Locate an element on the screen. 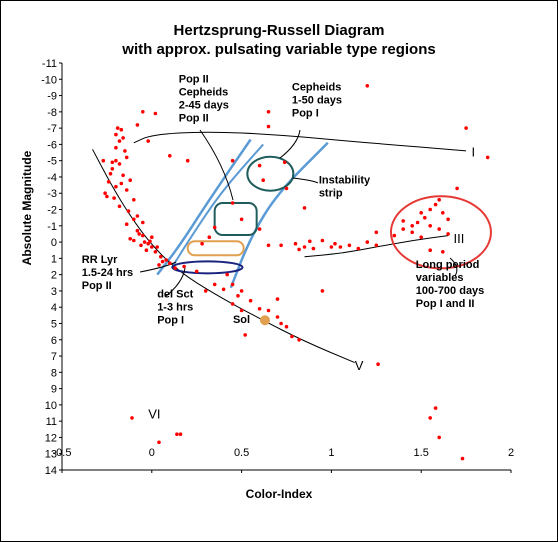 The width and height of the screenshot is (558, 542). annotation-rr-lyr: RR Lyr 1.5-24 hrs Pop II is located at coordinates (107, 273).